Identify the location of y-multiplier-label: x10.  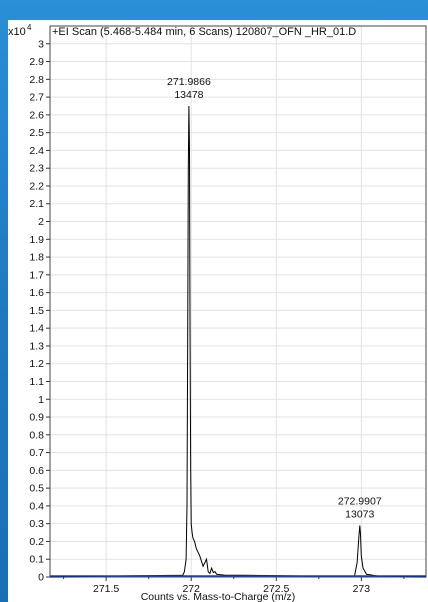
(17, 32).